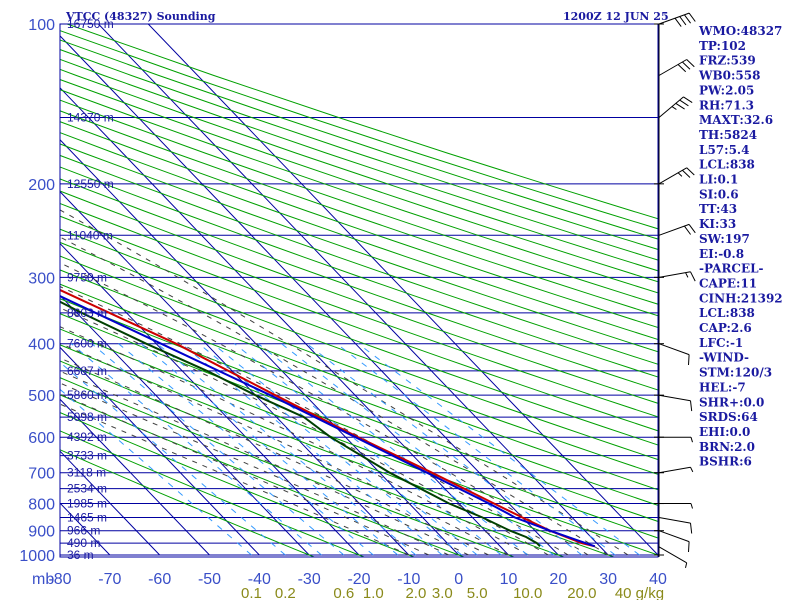 The image size is (800, 600). Describe the element at coordinates (90, 24) in the screenshot. I see `height-label: 16750 m` at that location.